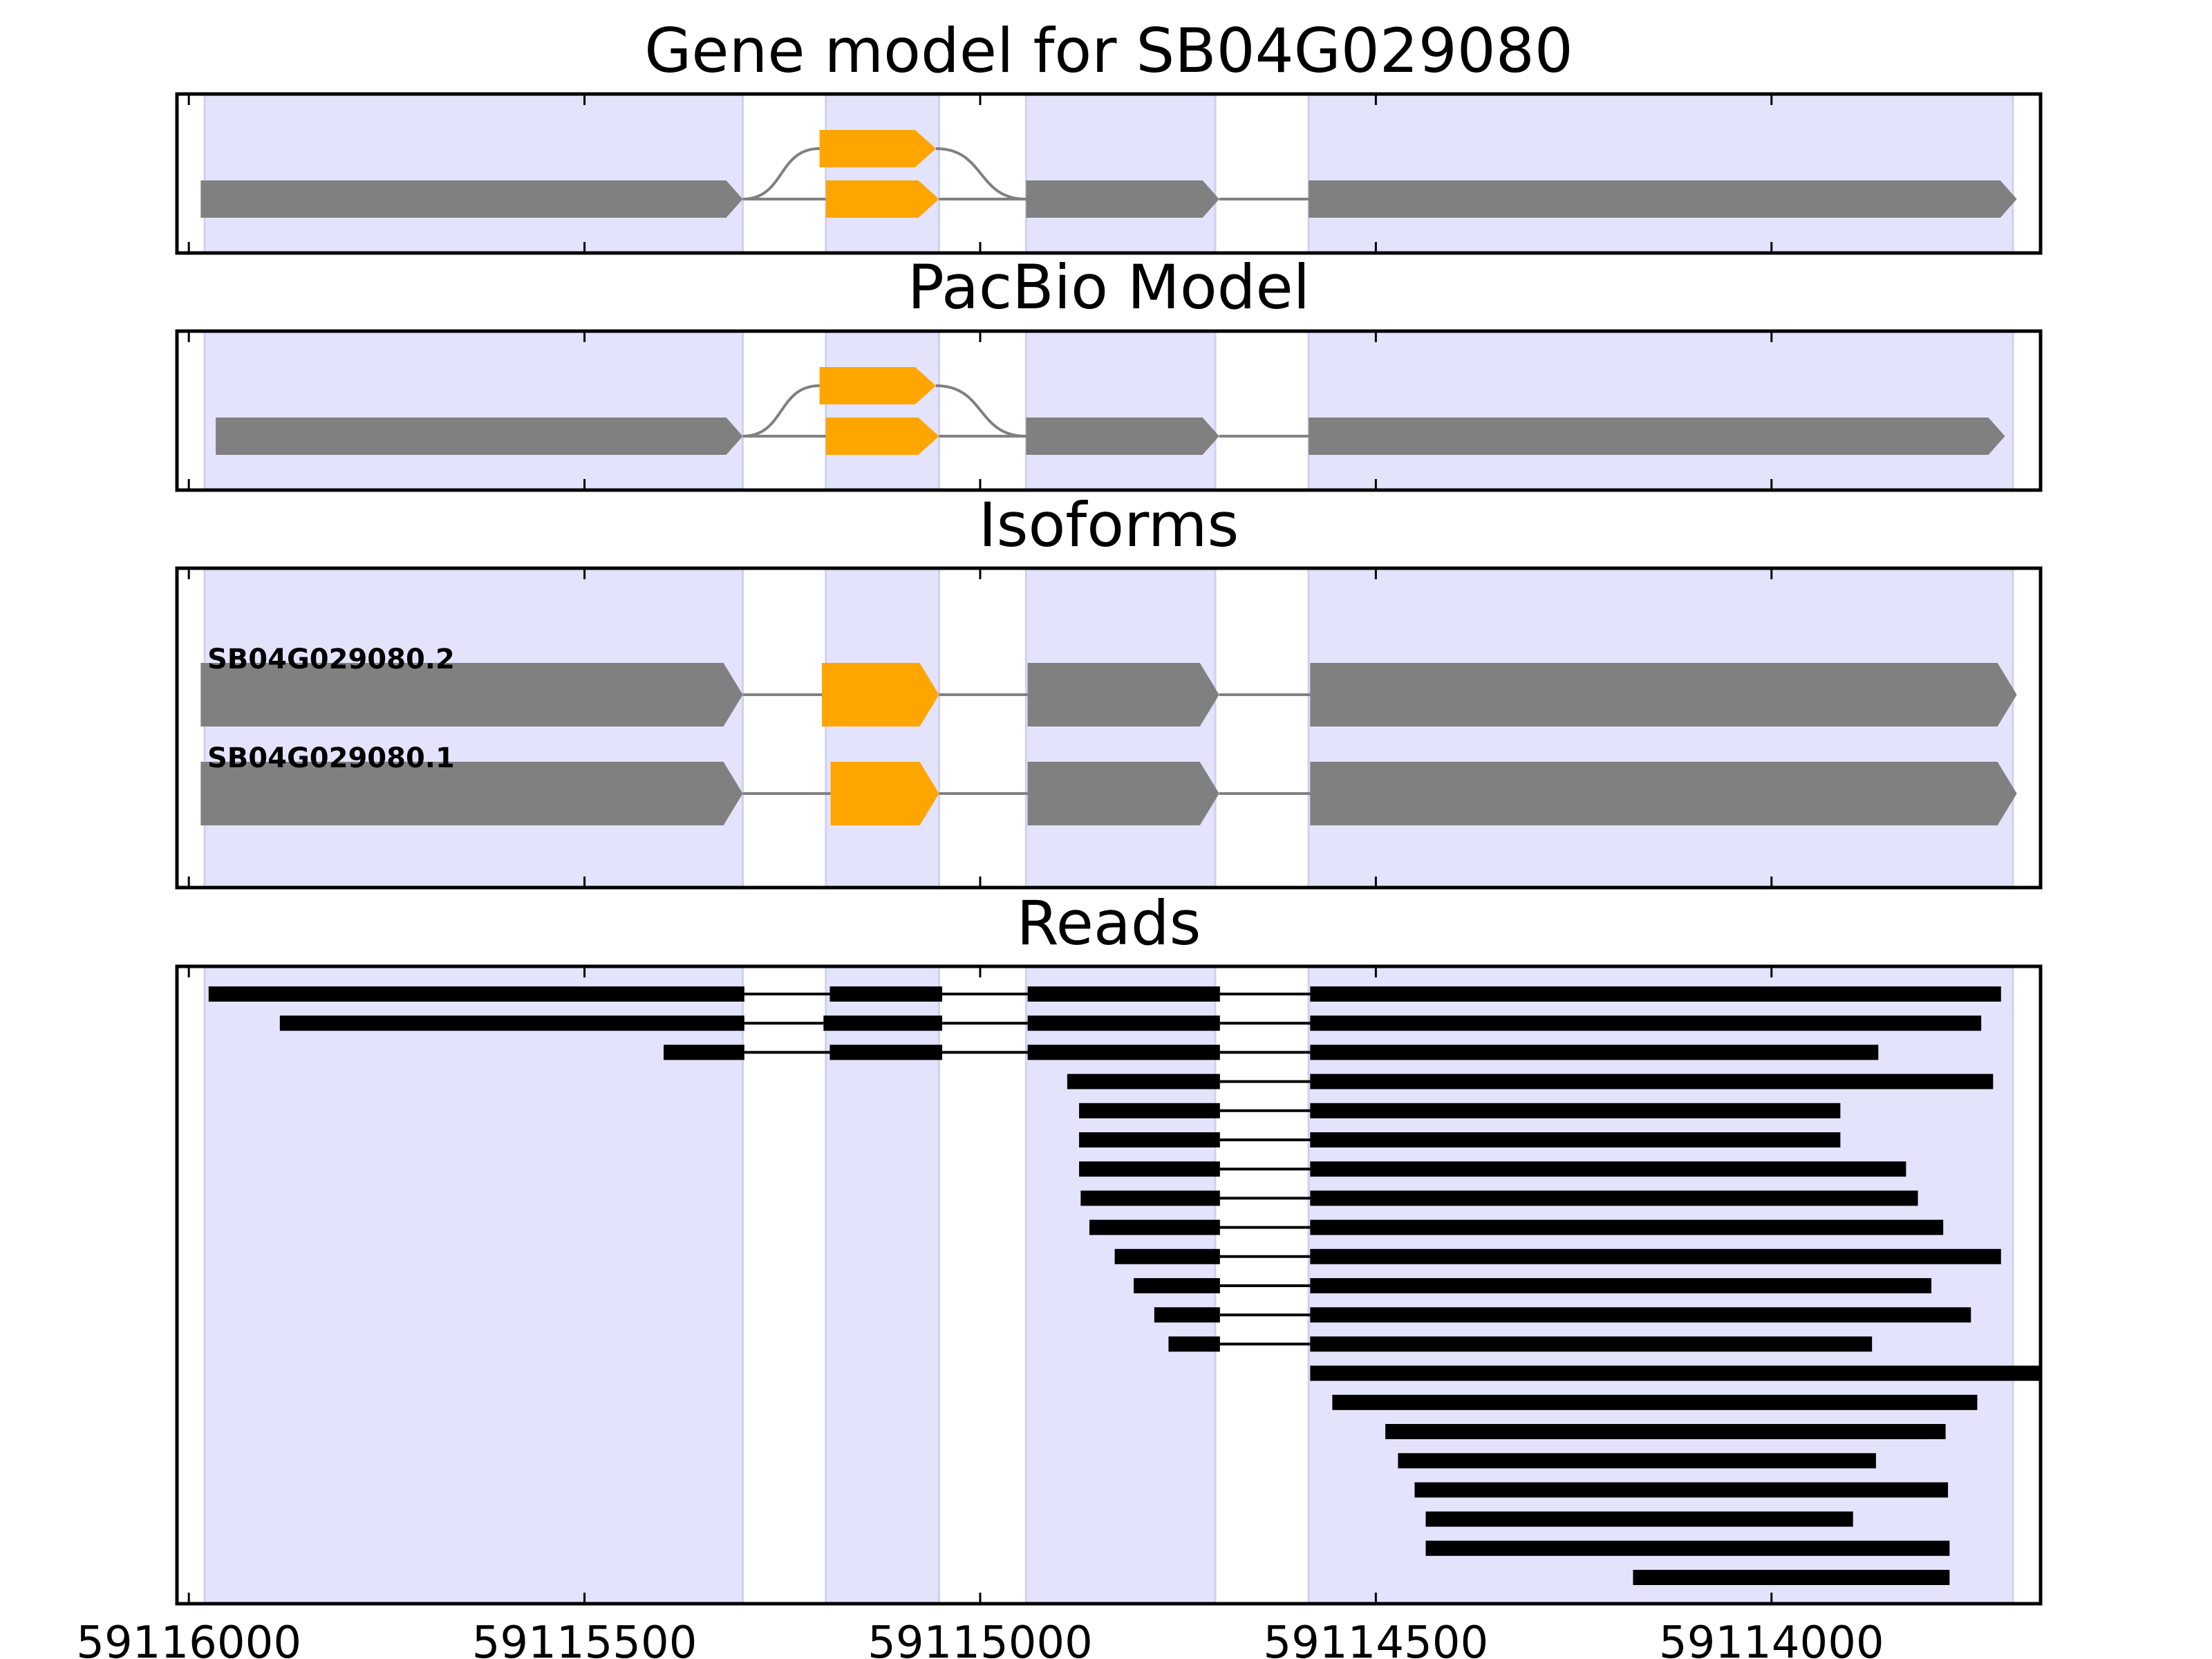 This screenshot has height=1659, width=2212. I want to click on gene-model-tracks, so click(1108, 174).